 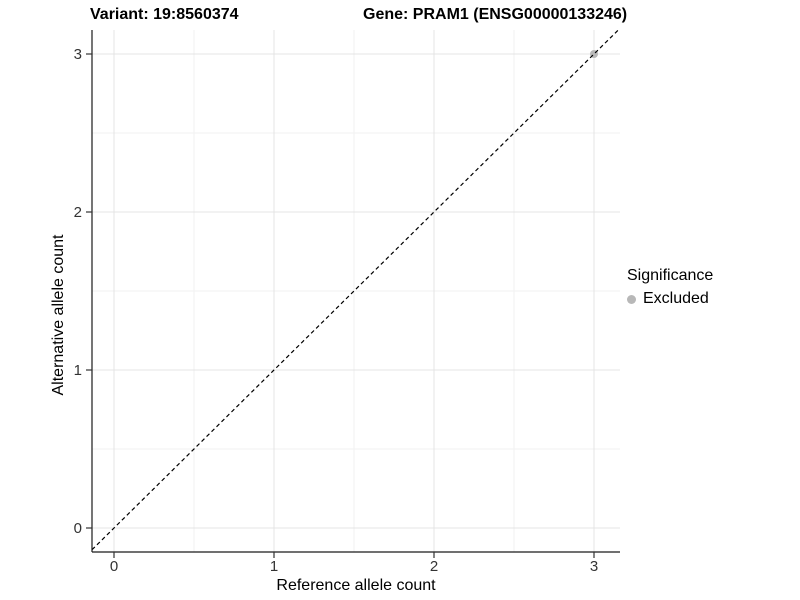 What do you see at coordinates (434, 566) in the screenshot?
I see `x-tick-label: 2` at bounding box center [434, 566].